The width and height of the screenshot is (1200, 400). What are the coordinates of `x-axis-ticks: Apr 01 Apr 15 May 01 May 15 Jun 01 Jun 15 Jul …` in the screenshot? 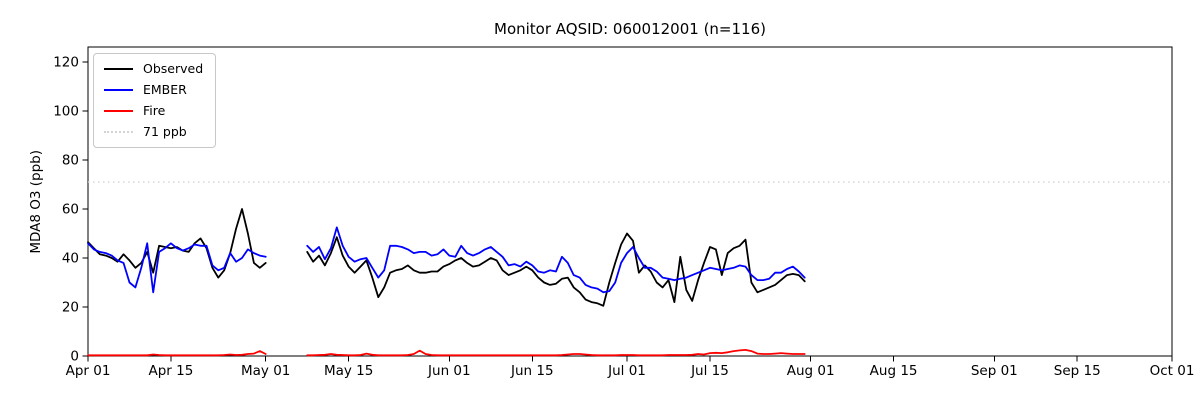 It's located at (630, 367).